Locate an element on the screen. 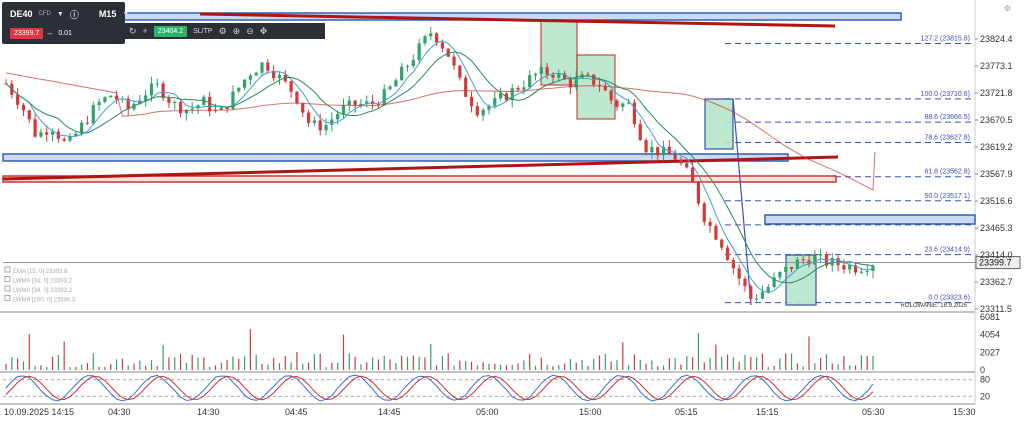 The width and height of the screenshot is (1024, 428). info-icon: ⓘ is located at coordinates (74, 14).